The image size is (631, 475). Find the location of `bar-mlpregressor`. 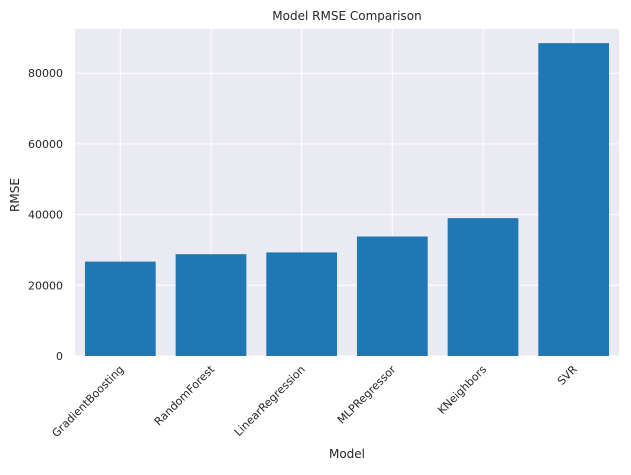

bar-mlpregressor is located at coordinates (392, 296).